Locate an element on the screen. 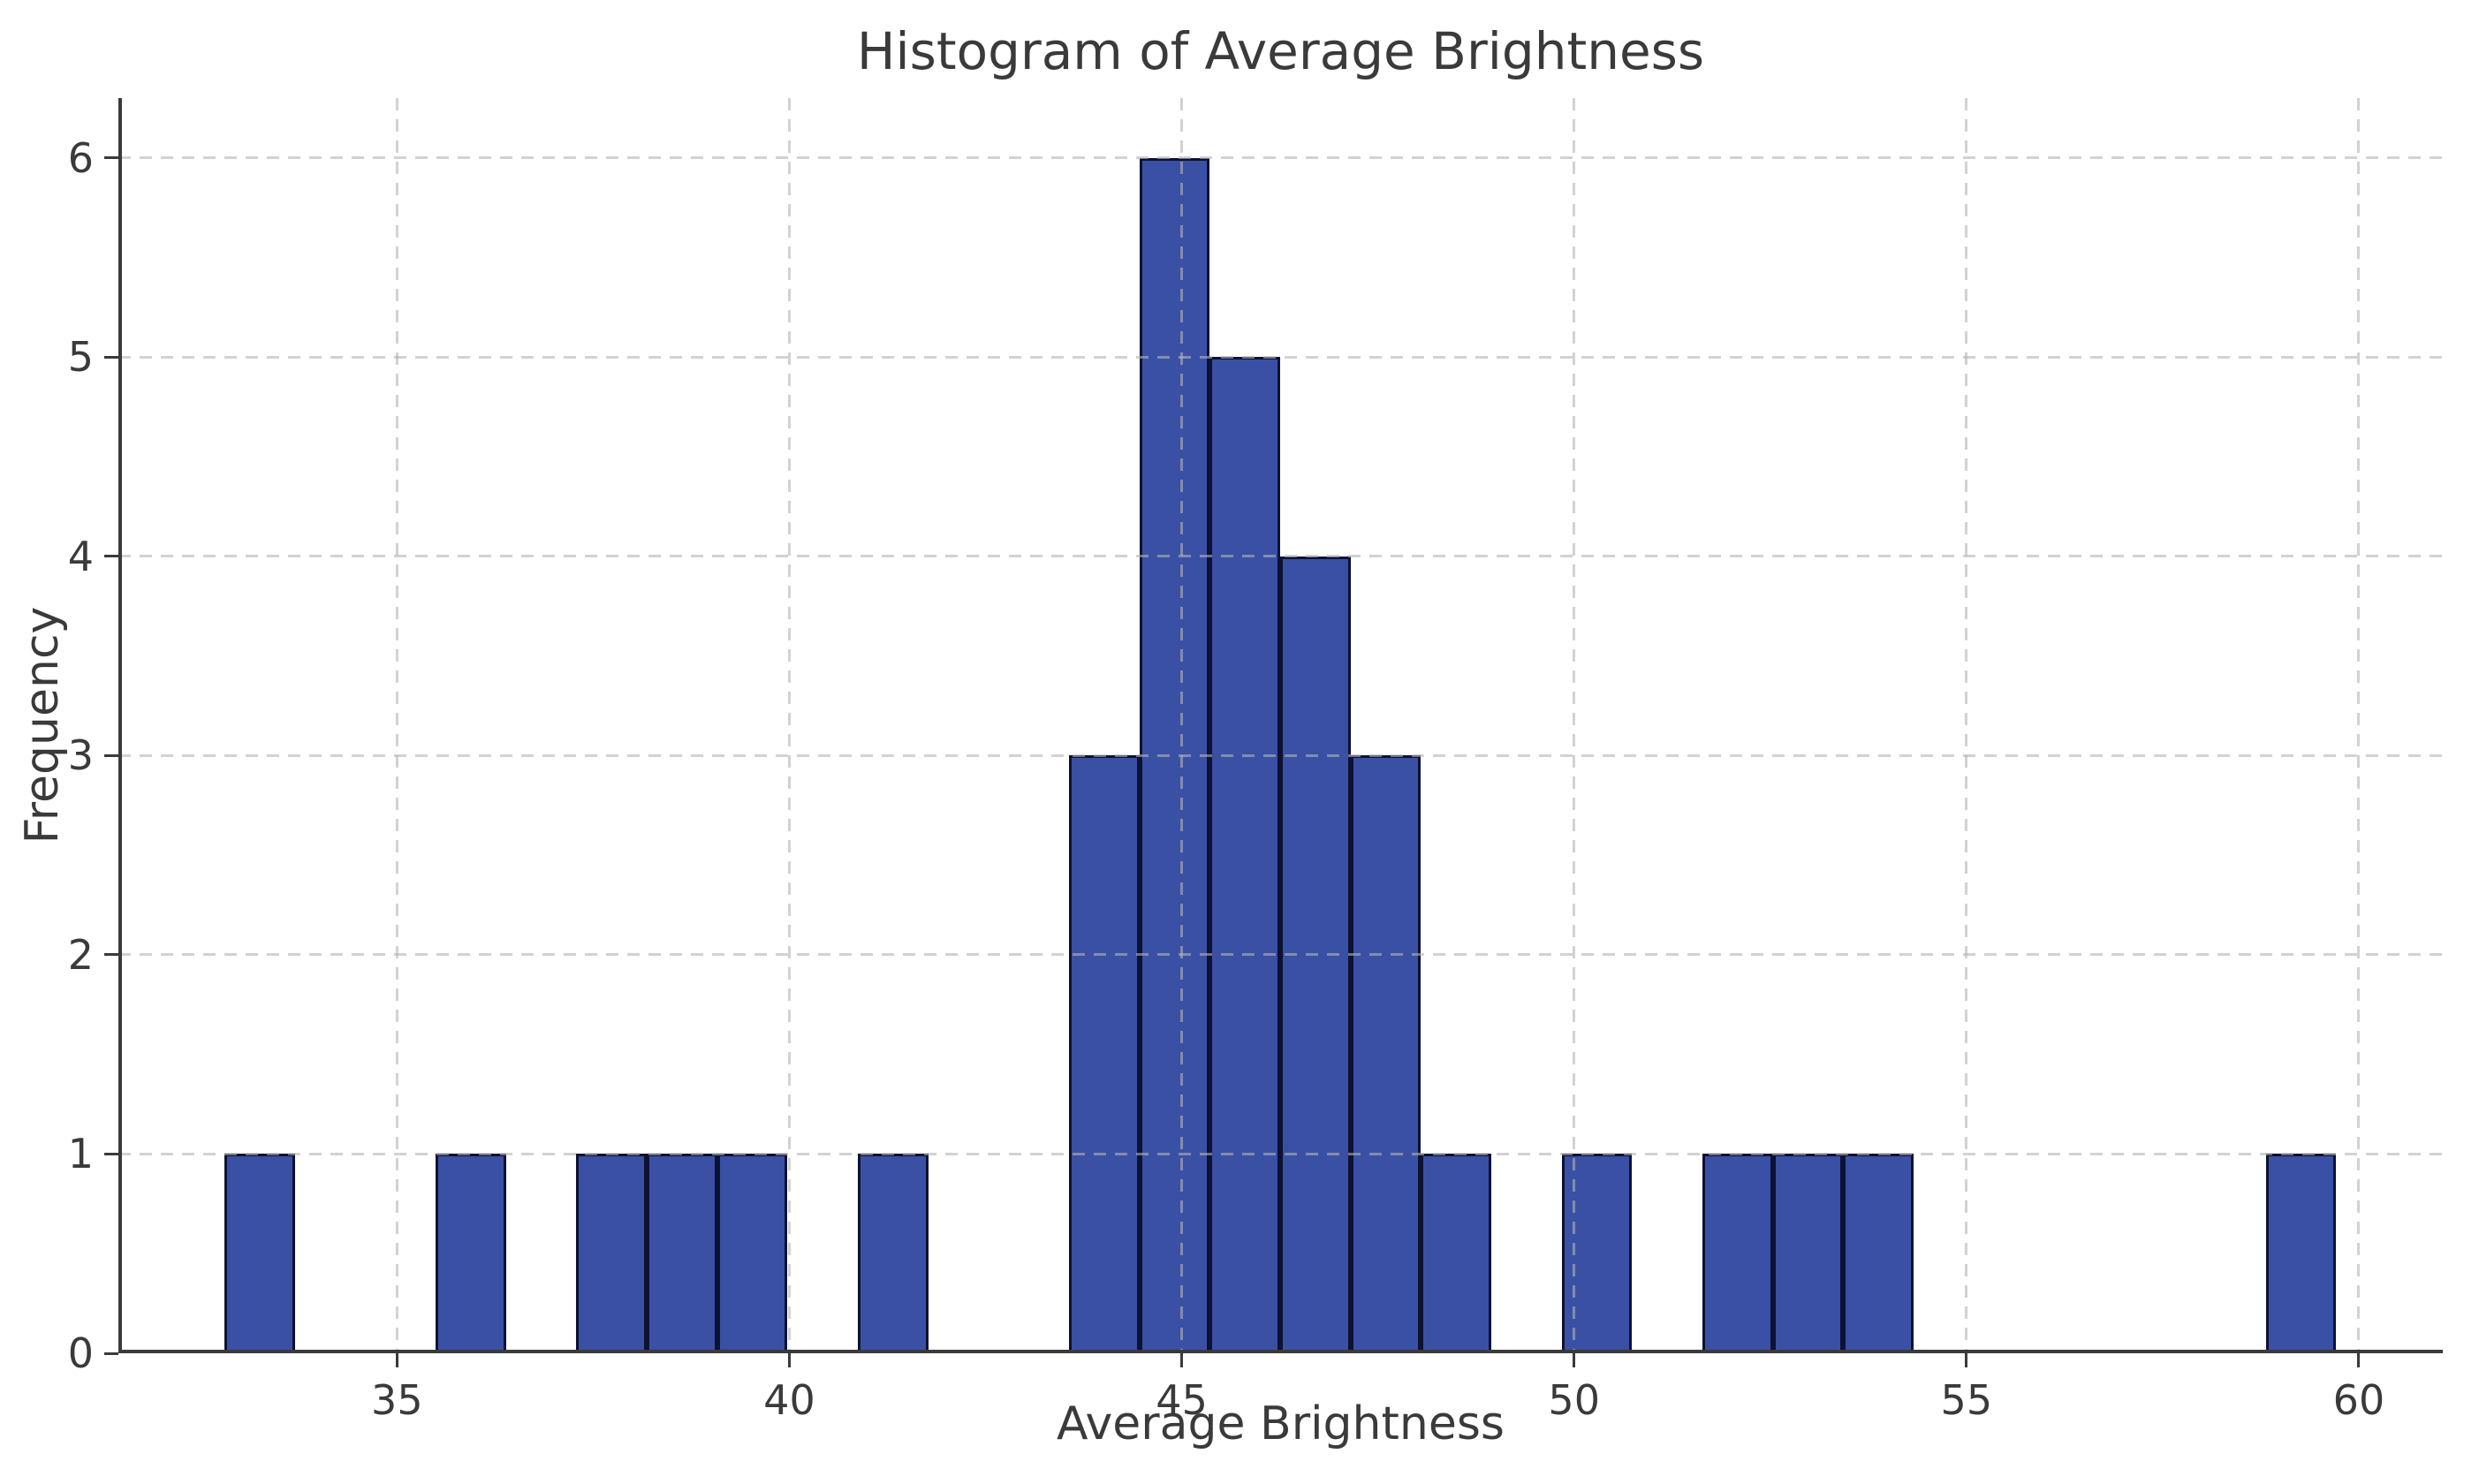  y-tick-label: 4 is located at coordinates (80, 556).